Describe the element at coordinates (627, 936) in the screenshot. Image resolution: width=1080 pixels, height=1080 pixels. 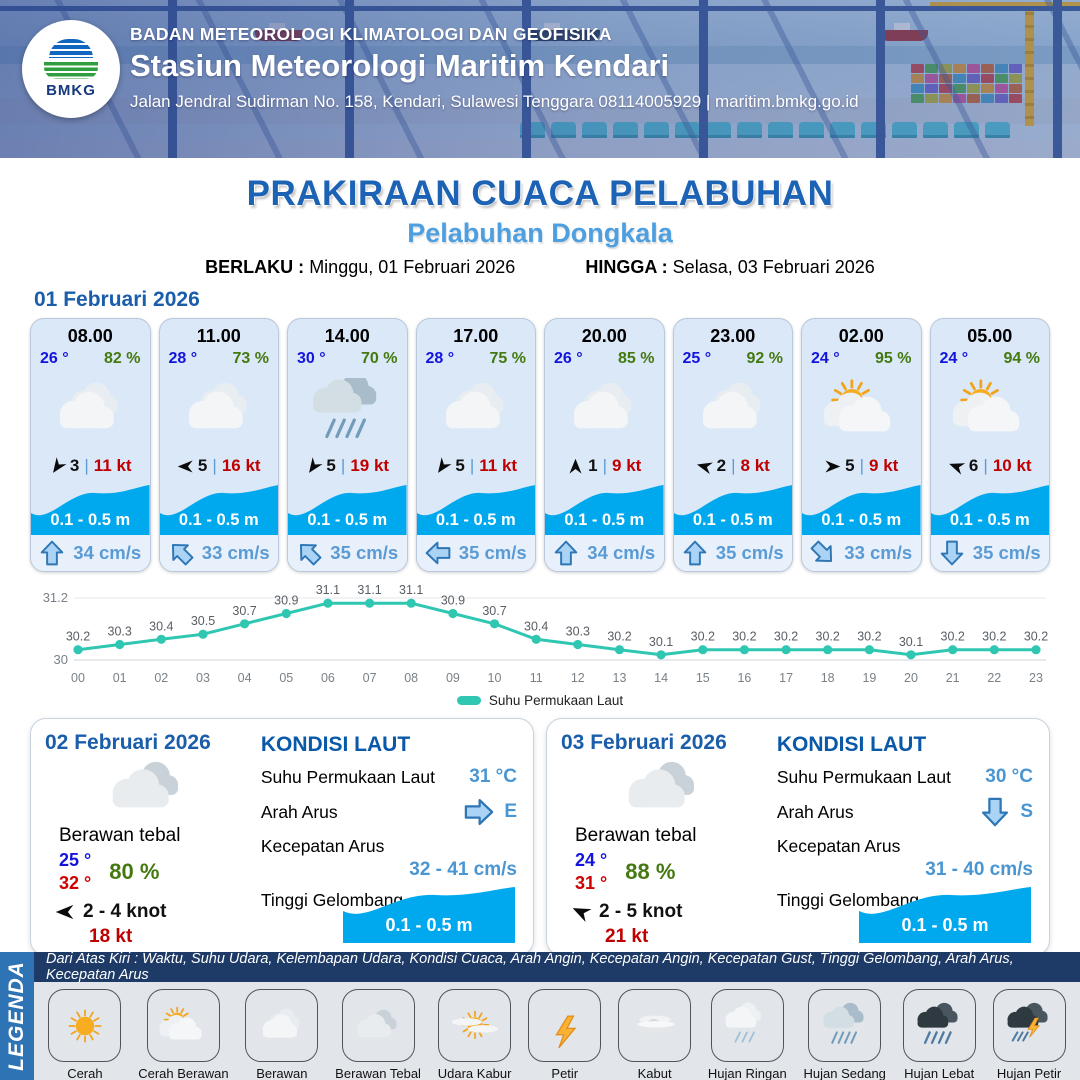
I see `gust-speed: 21 kt` at that location.